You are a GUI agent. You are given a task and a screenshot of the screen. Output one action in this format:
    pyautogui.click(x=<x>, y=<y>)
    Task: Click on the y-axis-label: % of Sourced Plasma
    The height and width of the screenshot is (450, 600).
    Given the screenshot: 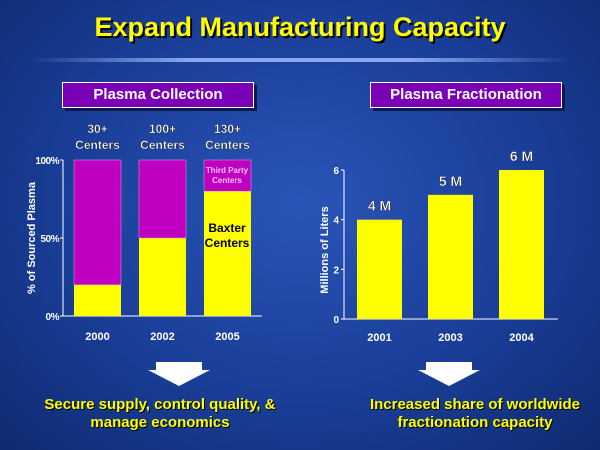 What is the action you would take?
    pyautogui.click(x=32, y=237)
    